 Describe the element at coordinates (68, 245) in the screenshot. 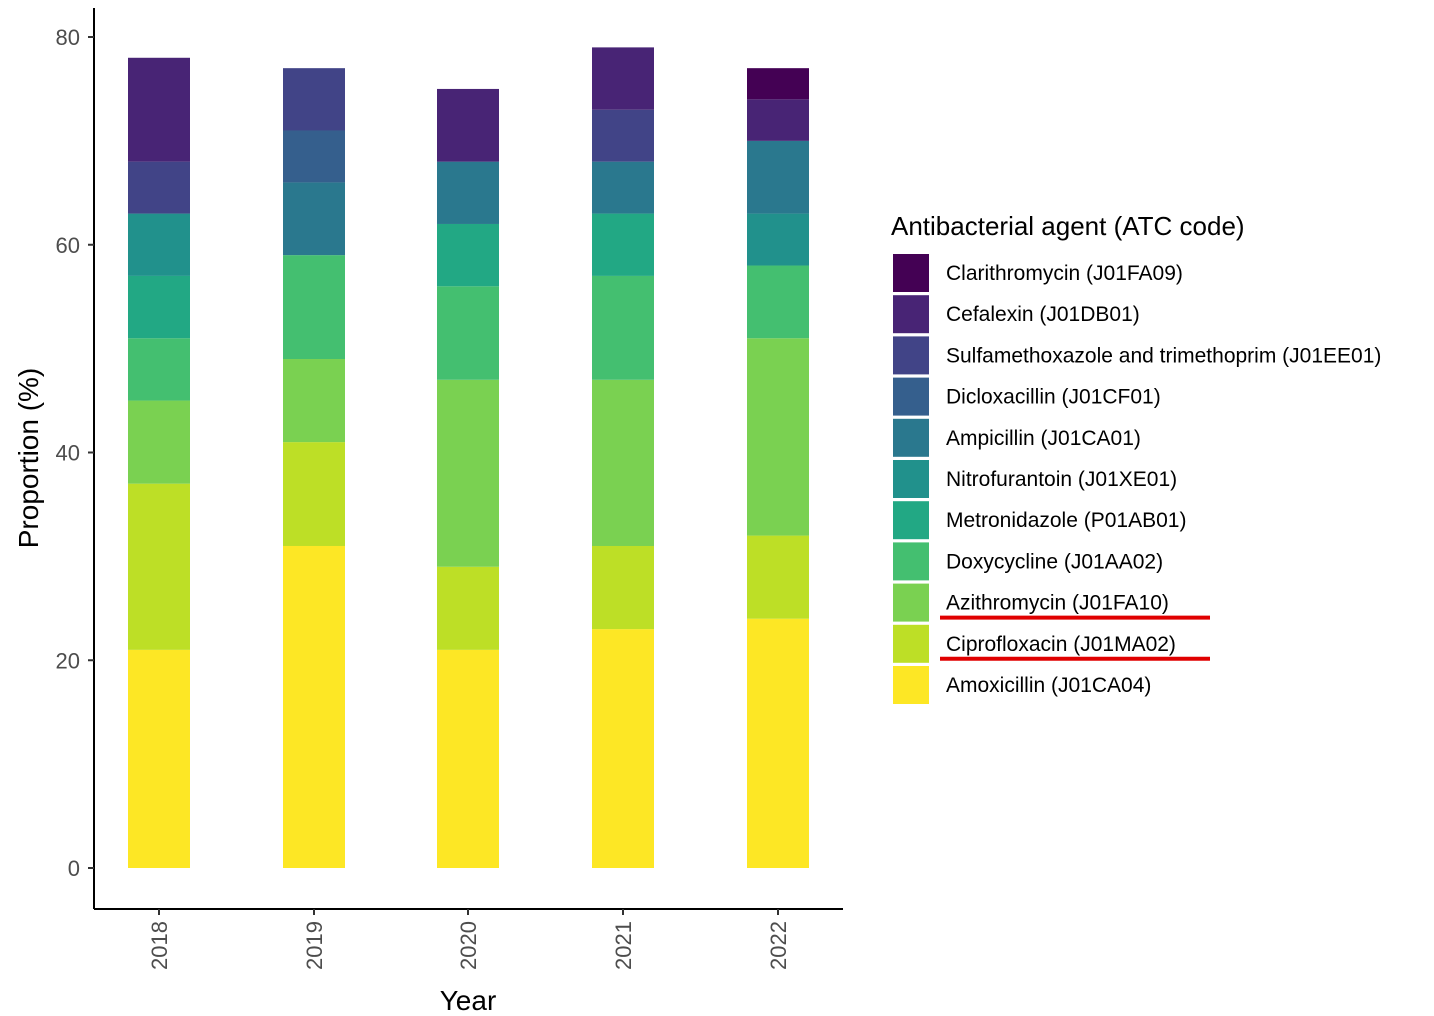

I see `y-tick-label: 60` at that location.